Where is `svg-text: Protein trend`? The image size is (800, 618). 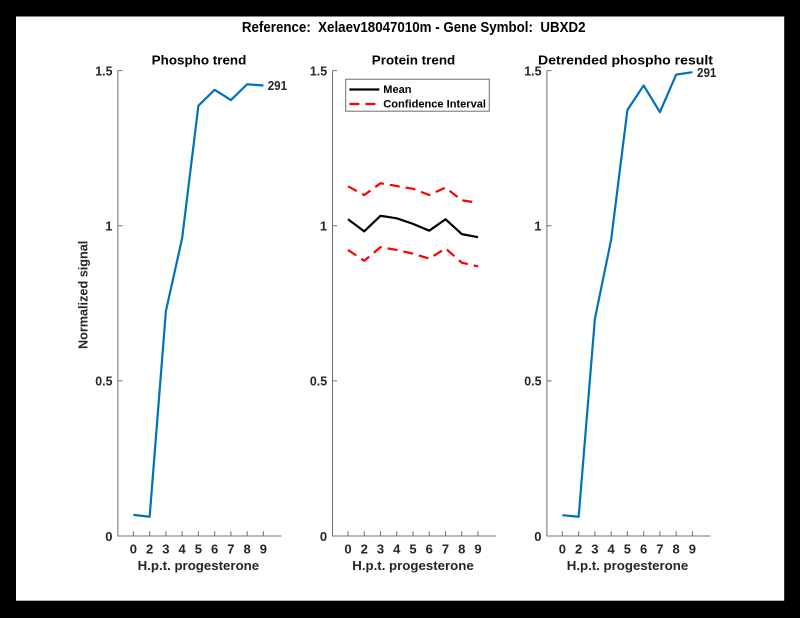
svg-text: Protein trend is located at coordinates (413, 60).